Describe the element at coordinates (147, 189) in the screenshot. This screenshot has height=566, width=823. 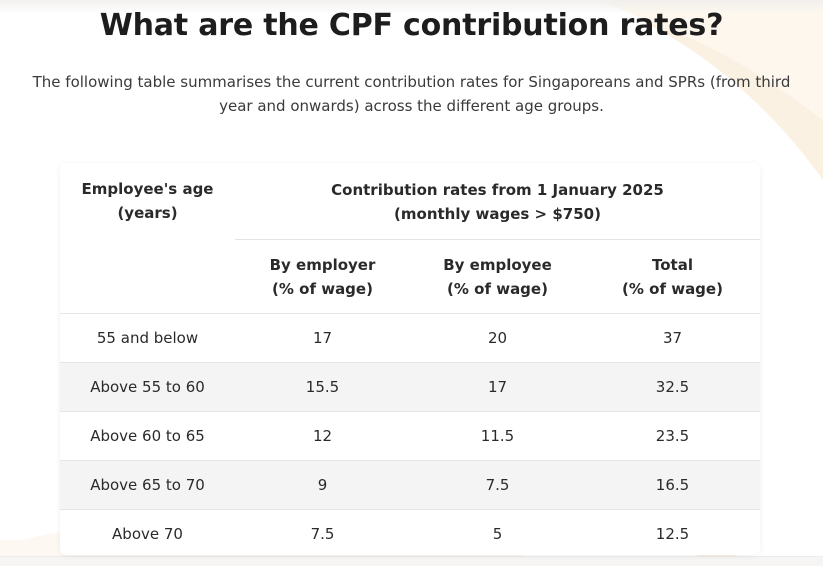
I see `age-header-line: Employee's age` at that location.